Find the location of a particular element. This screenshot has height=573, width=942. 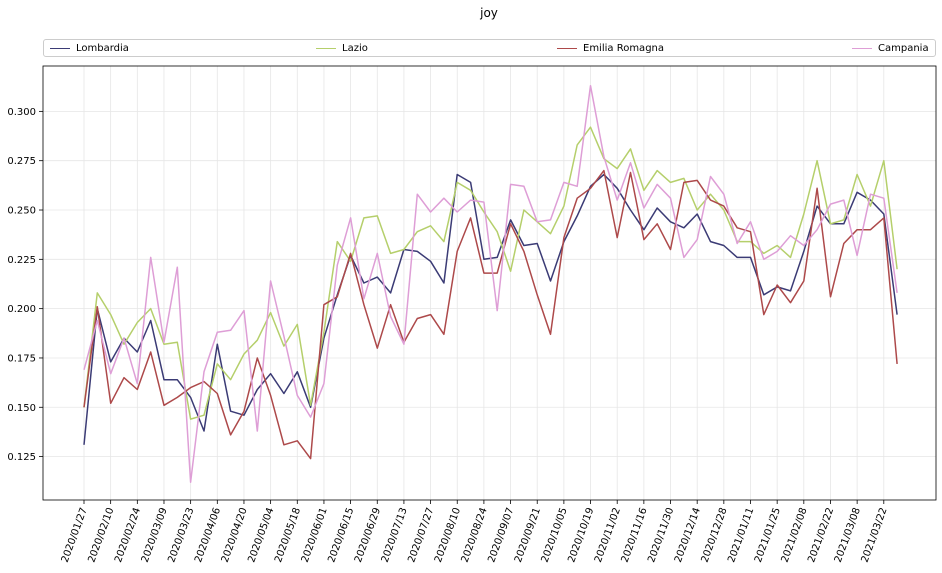

x-tick-label: 2021/01/11 is located at coordinates (741, 535).